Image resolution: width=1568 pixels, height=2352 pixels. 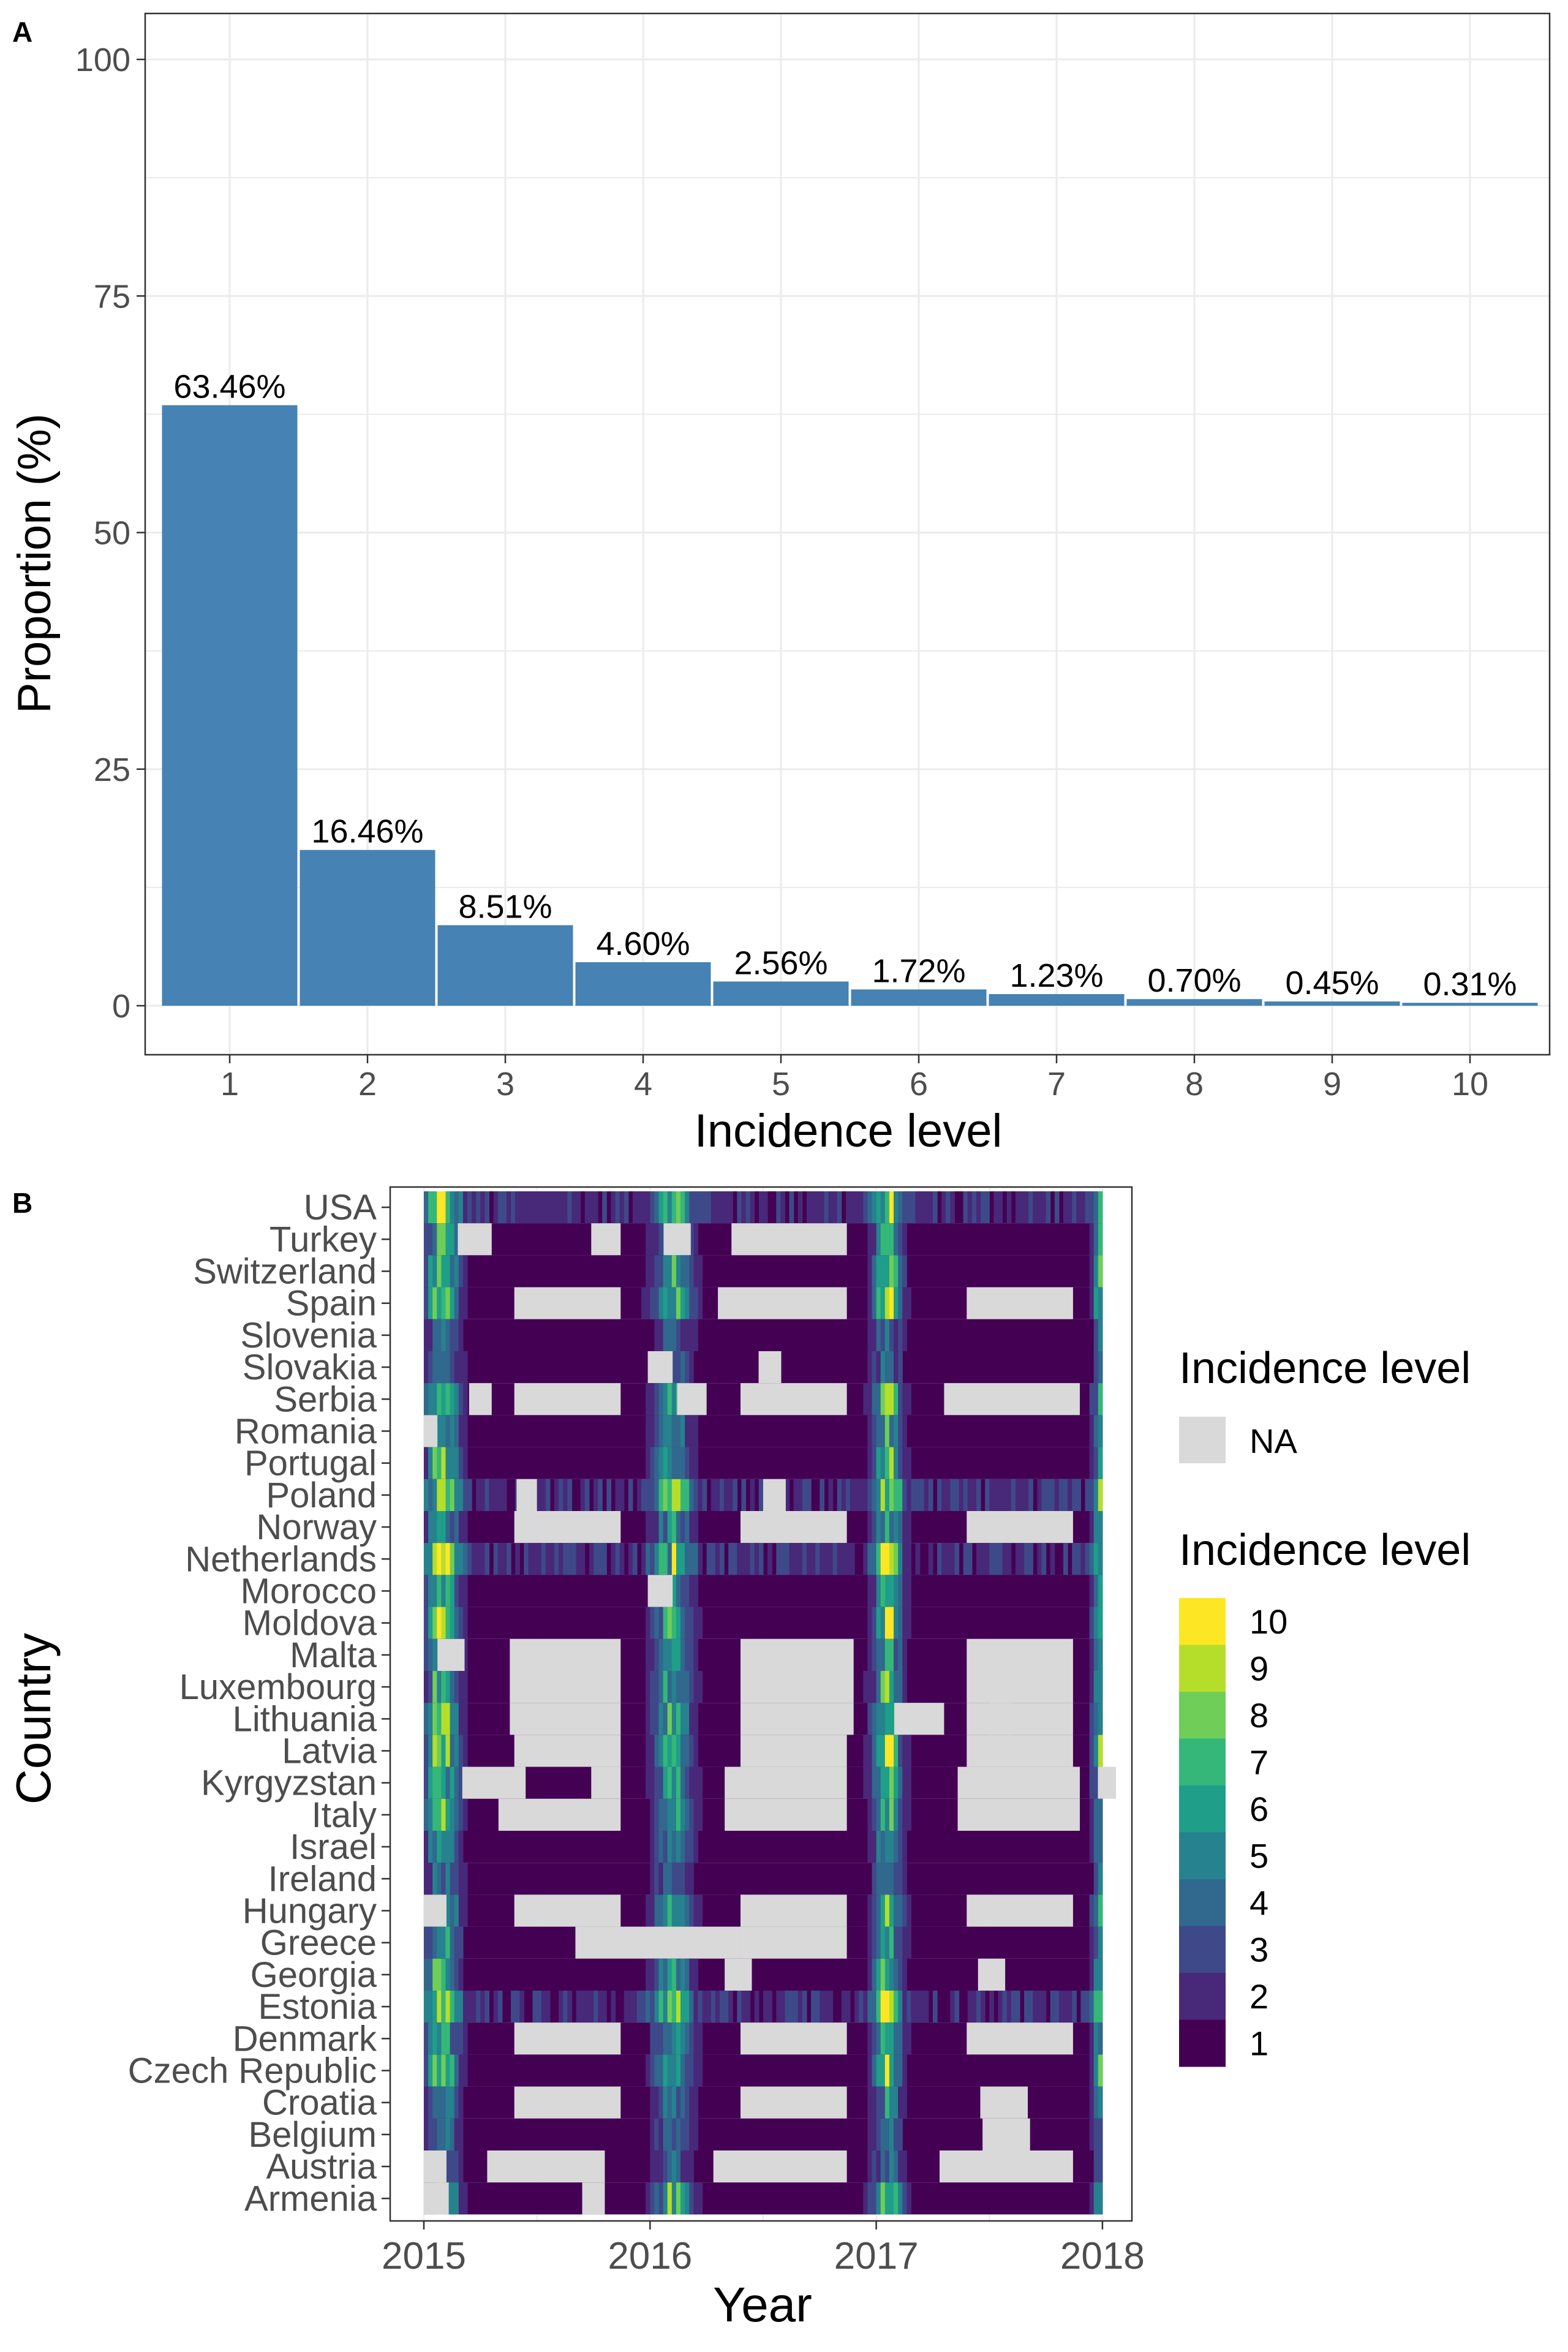 I want to click on heatmap-baseline, so click(x=763, y=1623).